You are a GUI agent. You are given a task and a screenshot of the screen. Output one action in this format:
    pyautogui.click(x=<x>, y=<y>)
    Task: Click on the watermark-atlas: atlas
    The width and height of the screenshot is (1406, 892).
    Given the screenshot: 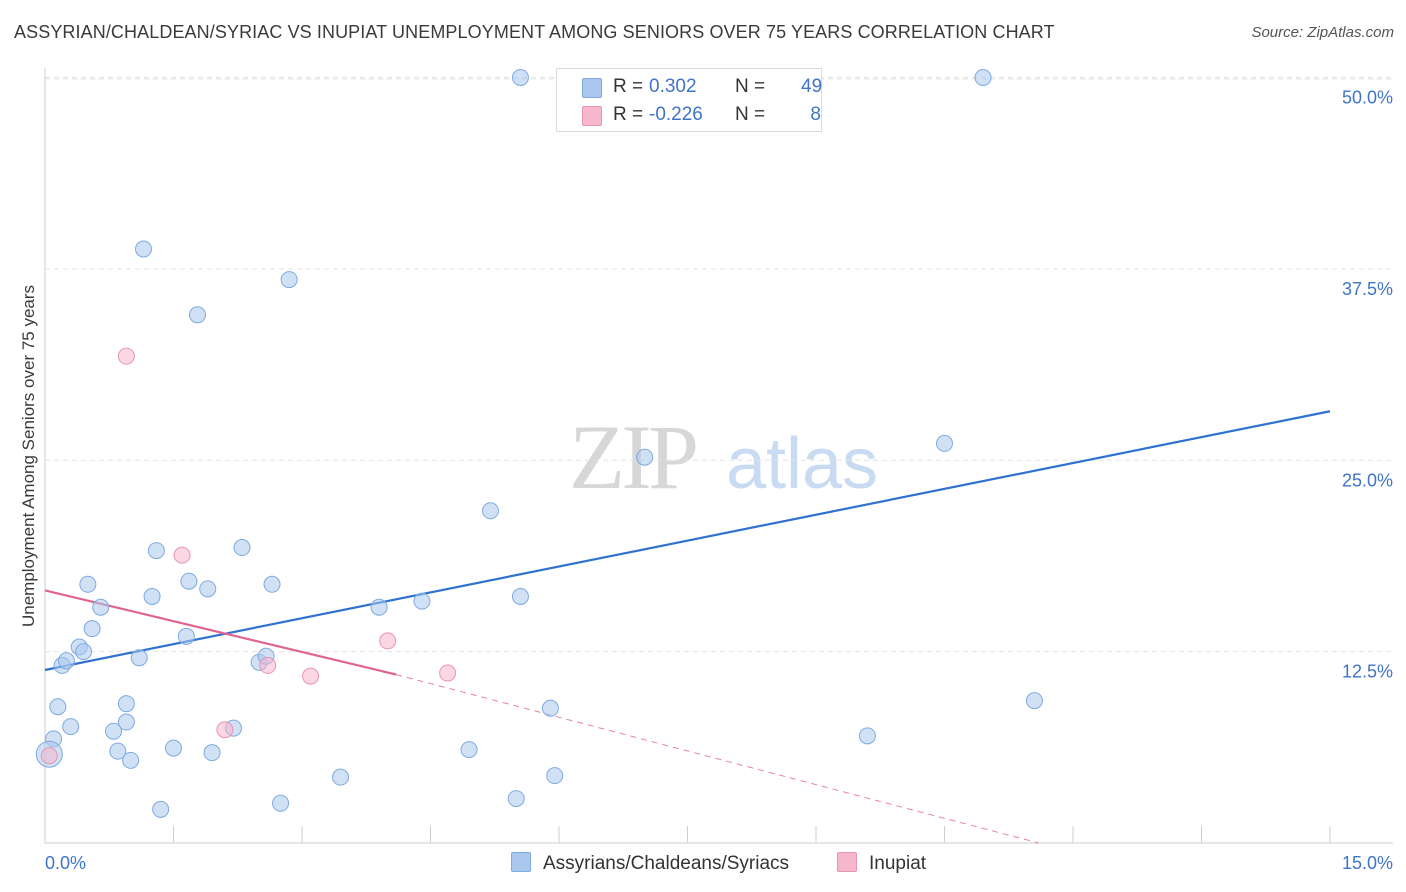 What is the action you would take?
    pyautogui.click(x=802, y=464)
    